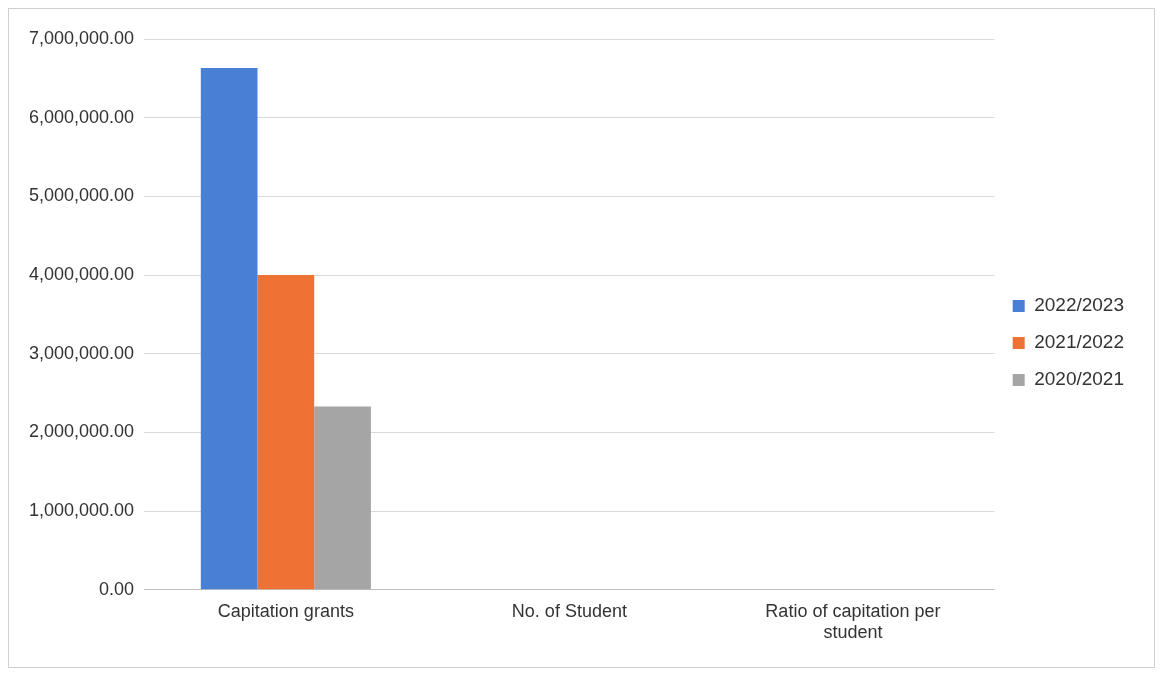 This screenshot has height=676, width=1163. Describe the element at coordinates (1079, 342) in the screenshot. I see `legend-label: 2021/2022` at that location.